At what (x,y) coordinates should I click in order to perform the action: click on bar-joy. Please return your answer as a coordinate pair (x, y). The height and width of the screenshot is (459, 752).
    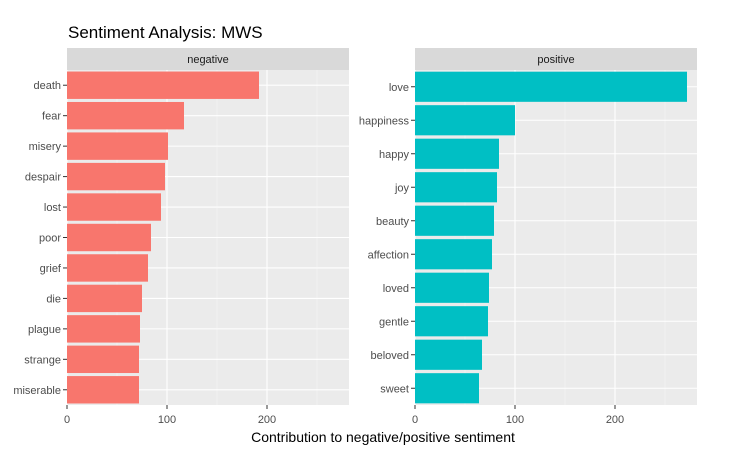
    Looking at the image, I should click on (456, 187).